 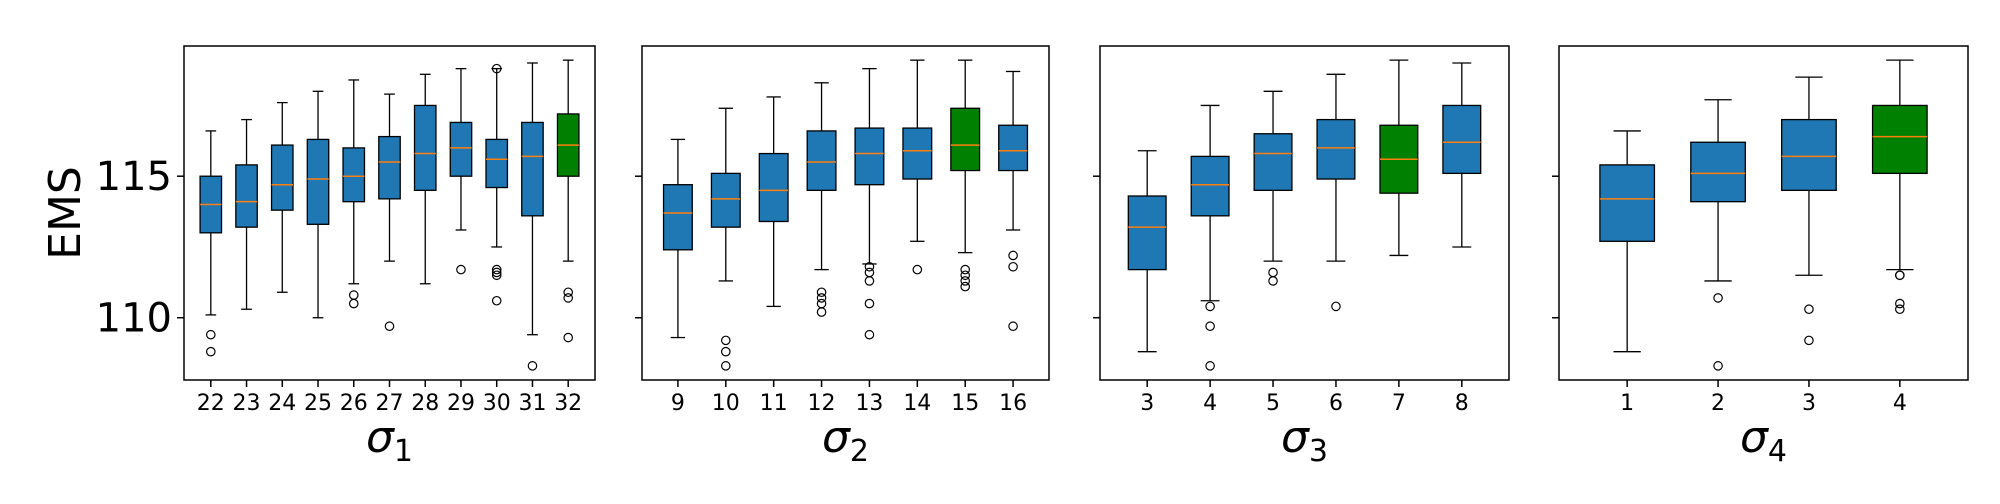 I want to click on x-tick-label: 25, so click(x=318, y=403).